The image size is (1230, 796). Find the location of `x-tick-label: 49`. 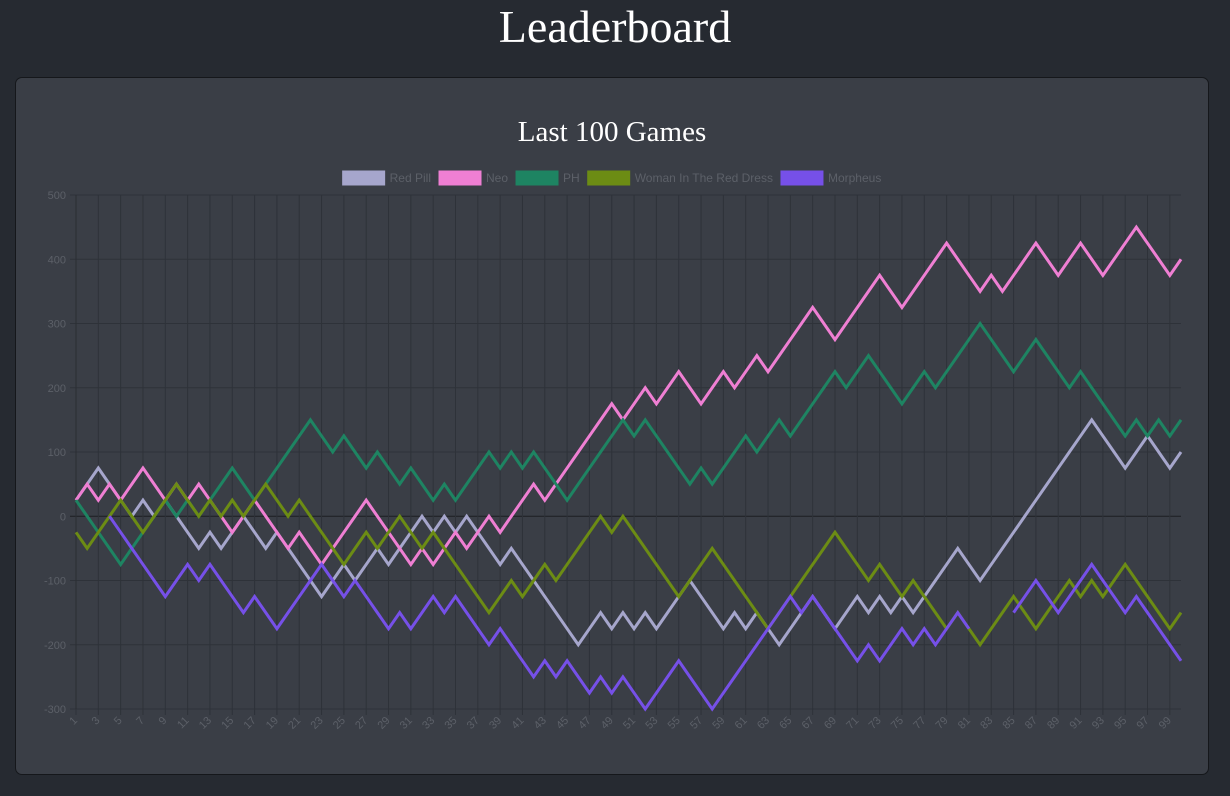

x-tick-label: 49 is located at coordinates (607, 723).